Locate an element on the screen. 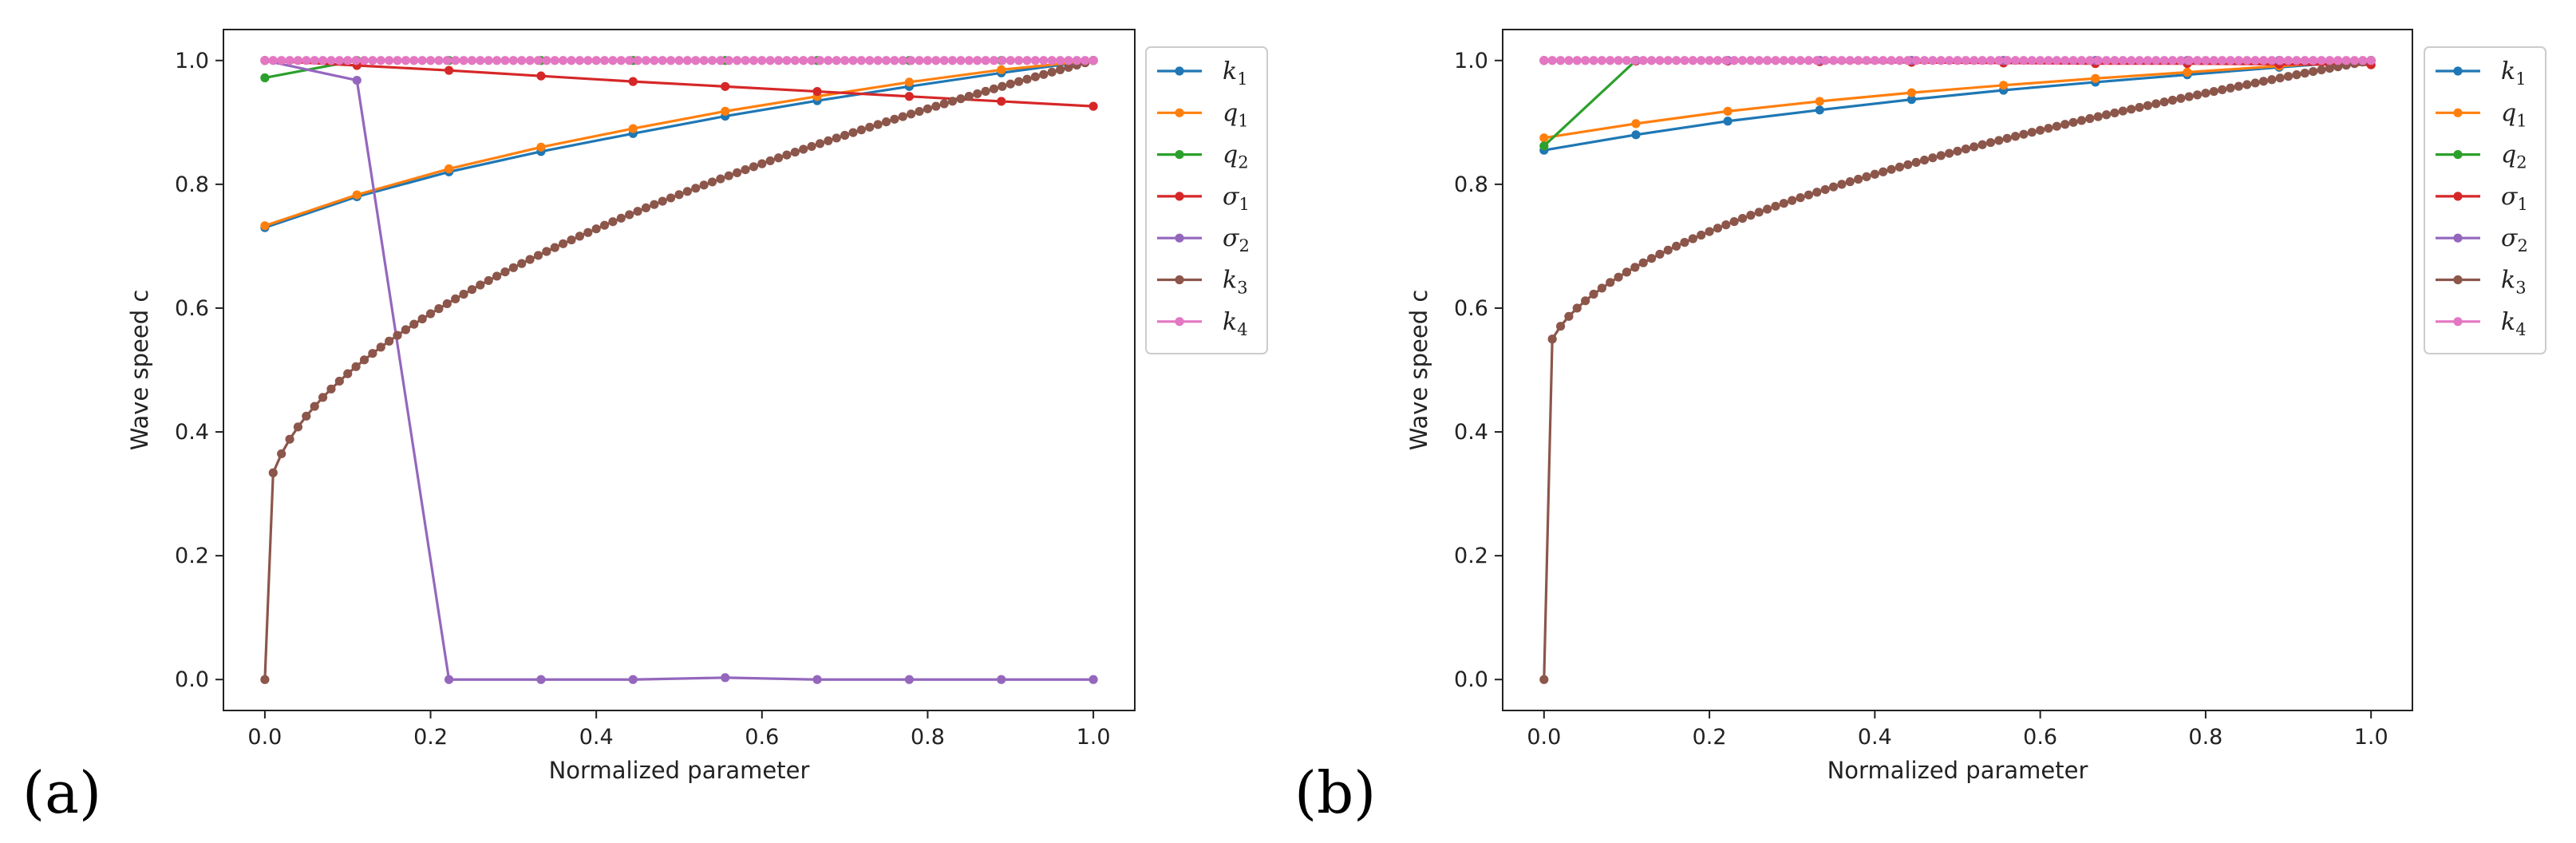 Image resolution: width=2576 pixels, height=843 pixels. series-line-q1 is located at coordinates (679, 143).